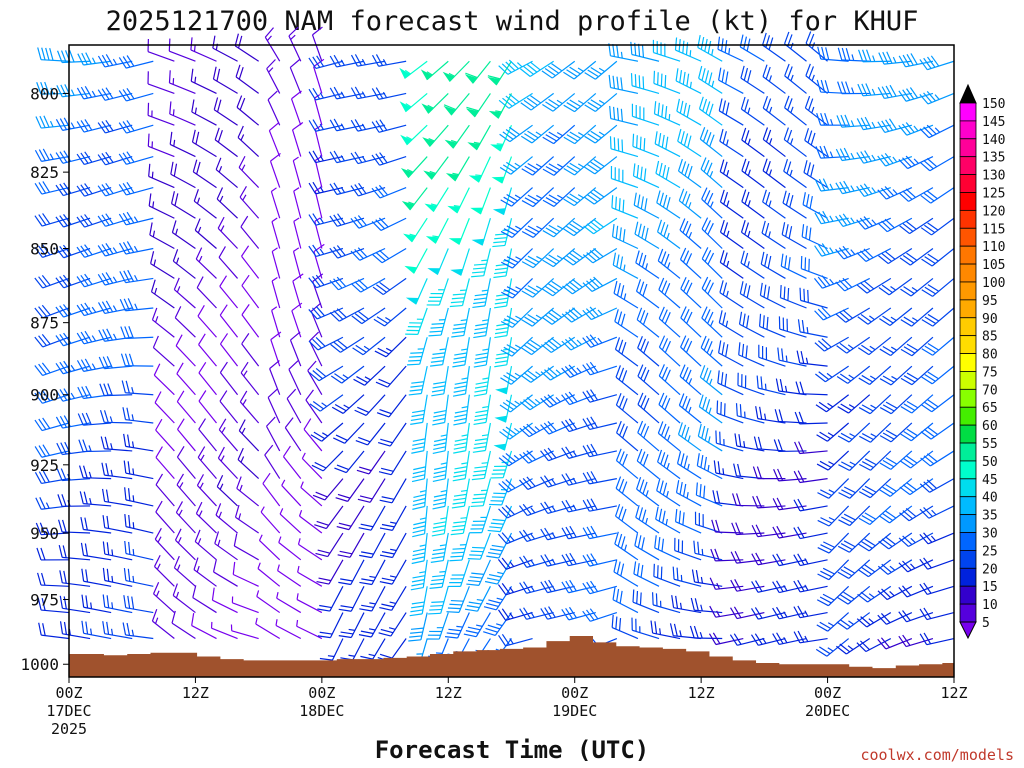 This screenshot has width=1024, height=768. Describe the element at coordinates (937, 755) in the screenshot. I see `credit-link: coolwx.com/models` at that location.